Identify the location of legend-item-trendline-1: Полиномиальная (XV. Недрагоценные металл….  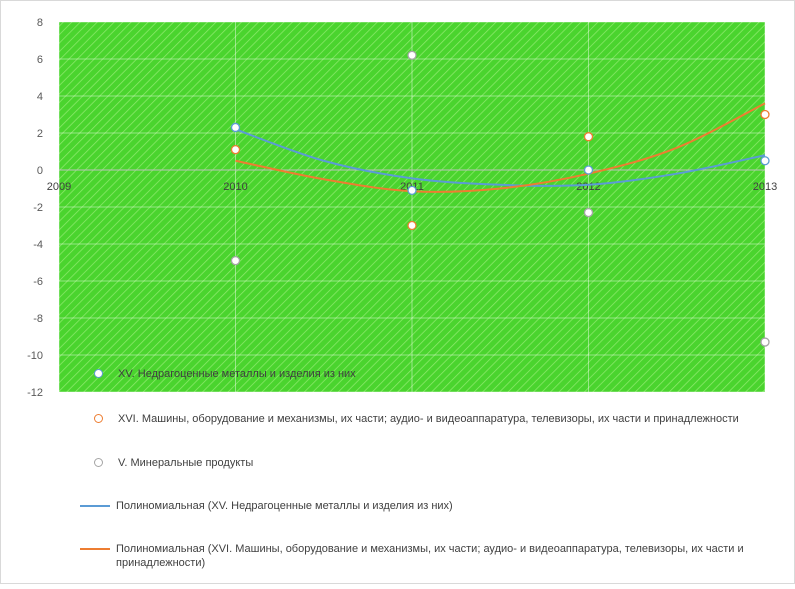
(432, 506).